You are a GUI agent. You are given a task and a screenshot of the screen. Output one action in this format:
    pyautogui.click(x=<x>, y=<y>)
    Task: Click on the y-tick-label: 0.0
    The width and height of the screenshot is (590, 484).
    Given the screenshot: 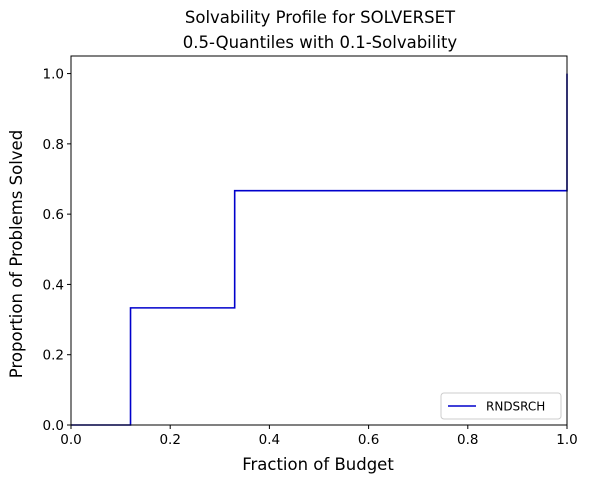 What is the action you would take?
    pyautogui.click(x=53, y=426)
    